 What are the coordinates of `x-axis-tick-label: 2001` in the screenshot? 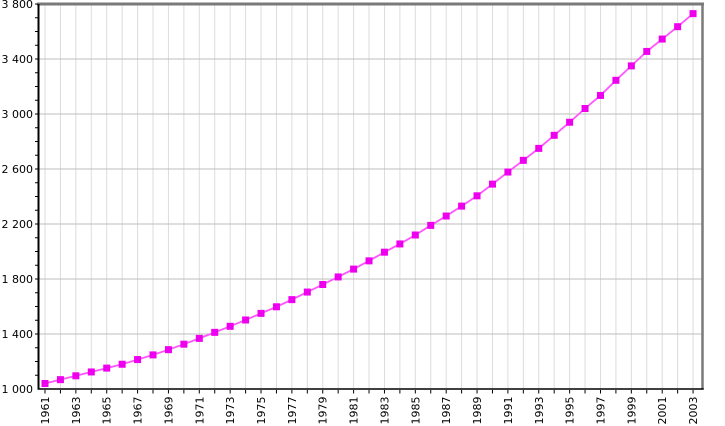 It's located at (662, 411).